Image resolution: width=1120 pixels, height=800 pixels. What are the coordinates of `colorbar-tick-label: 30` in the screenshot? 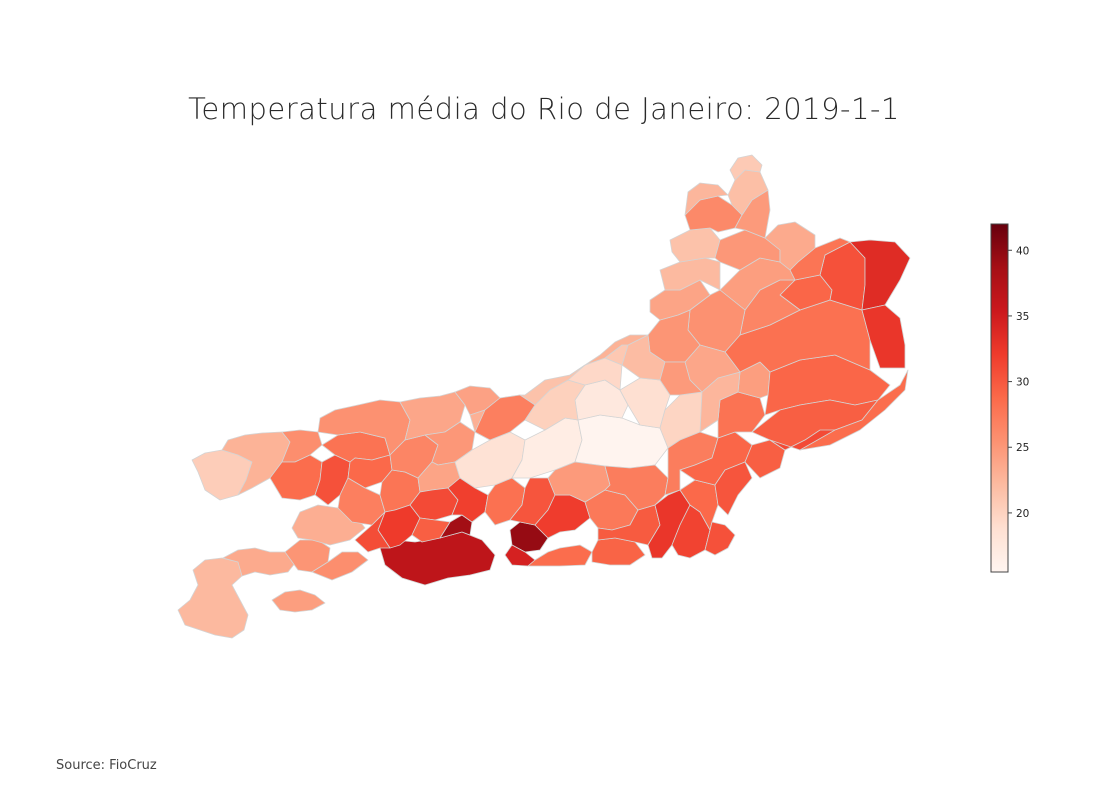 It's located at (1022, 383).